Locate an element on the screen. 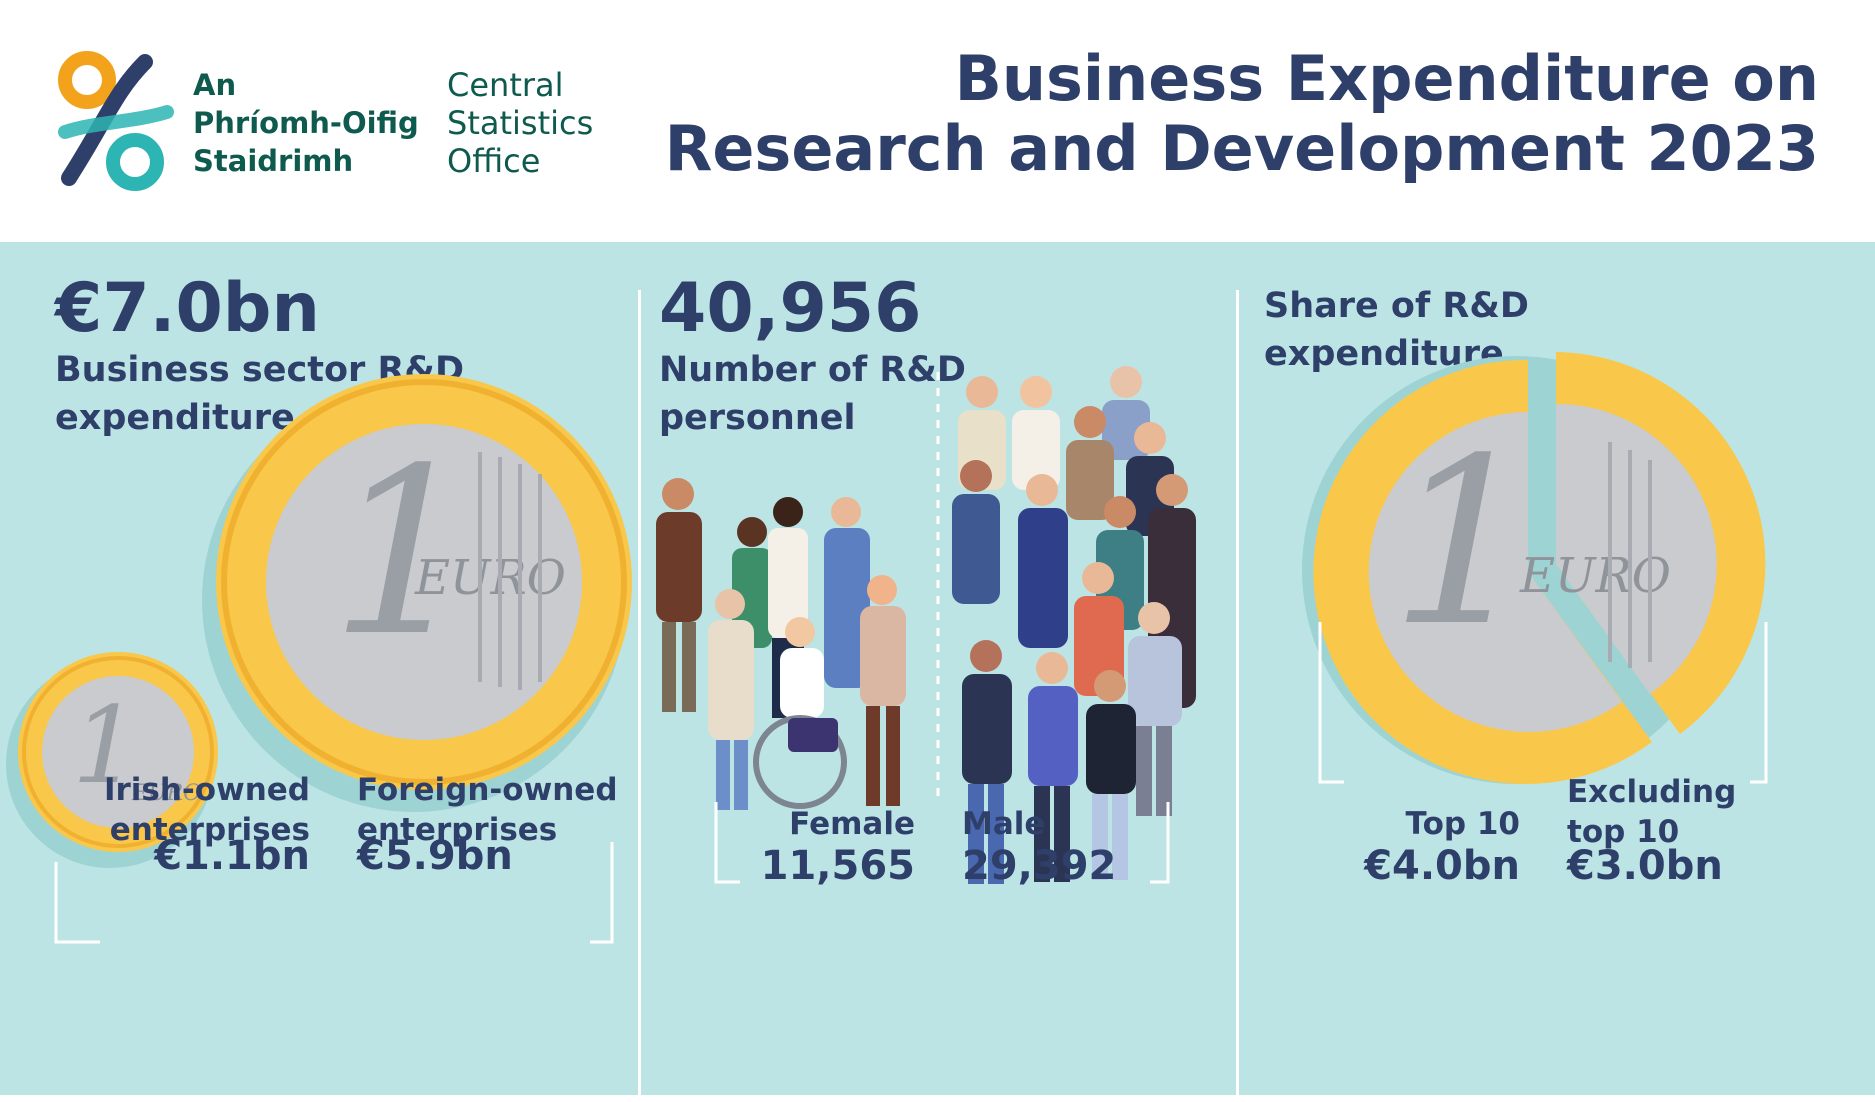 The image size is (1875, 1102). csi-logo-icon is located at coordinates (116, 121).